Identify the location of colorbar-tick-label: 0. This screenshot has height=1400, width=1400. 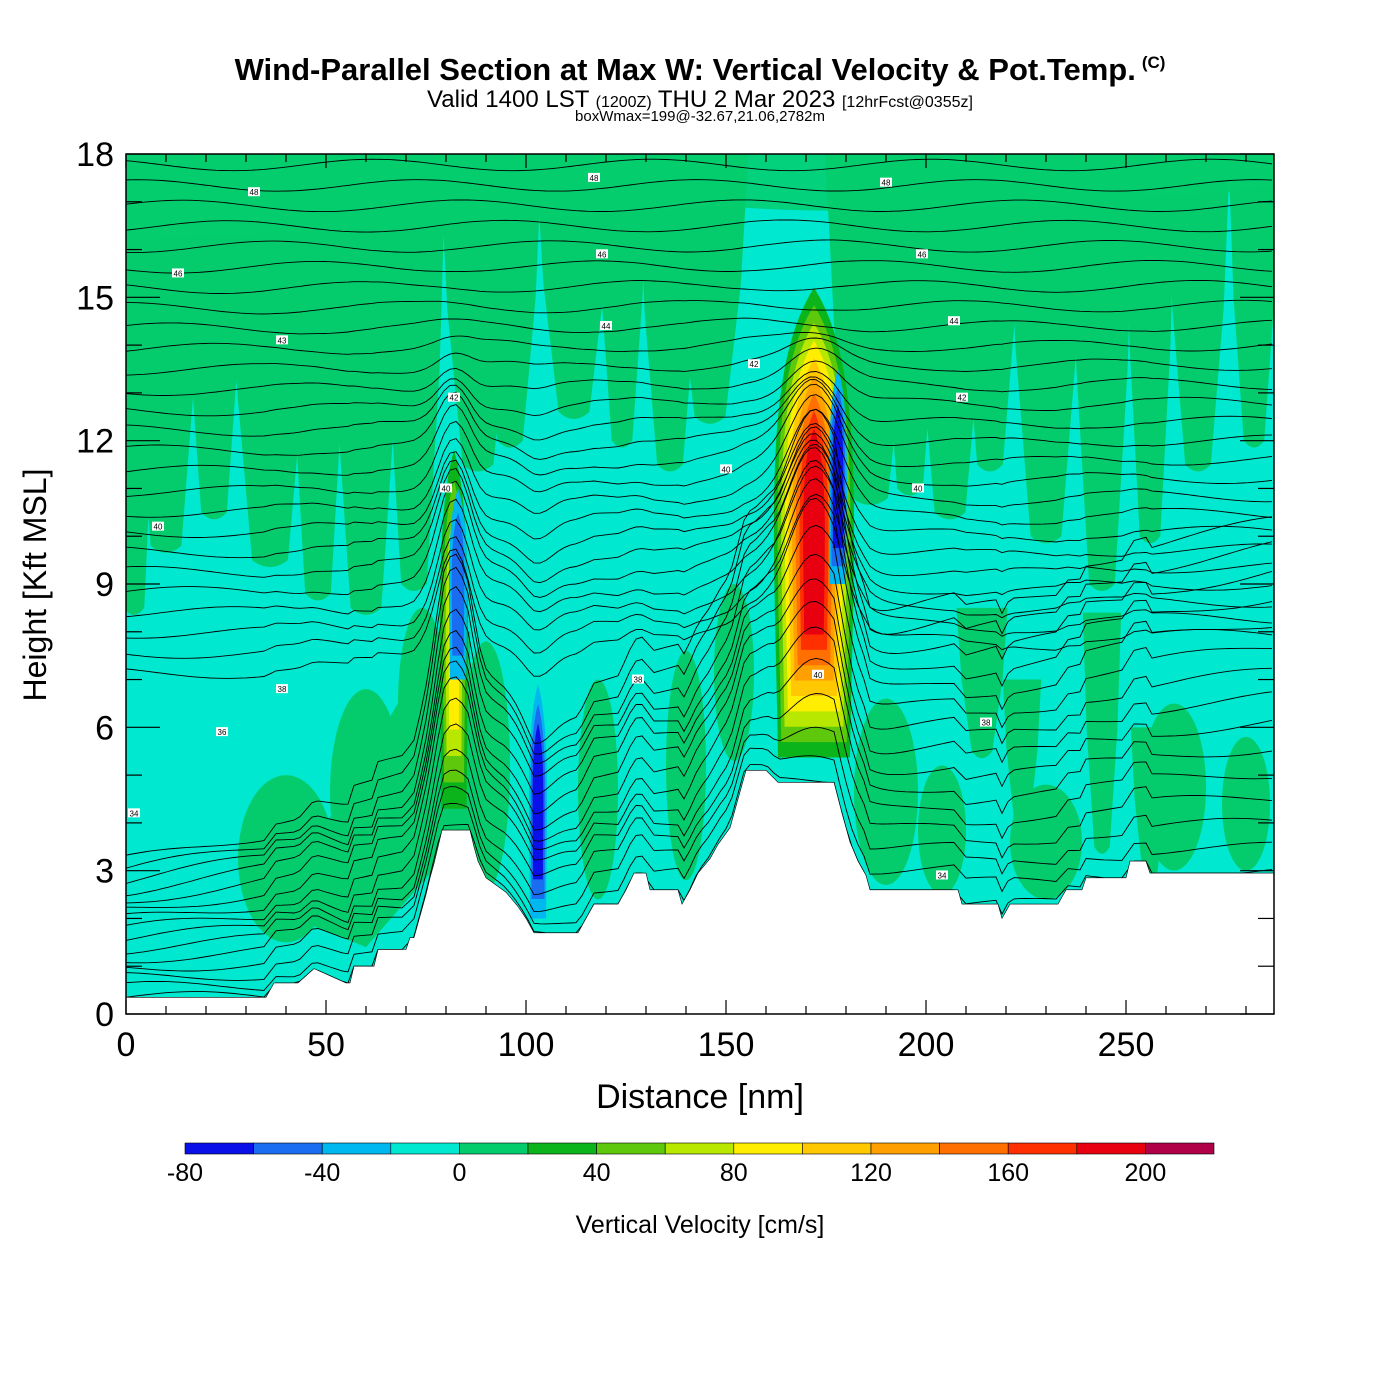
(459, 1173).